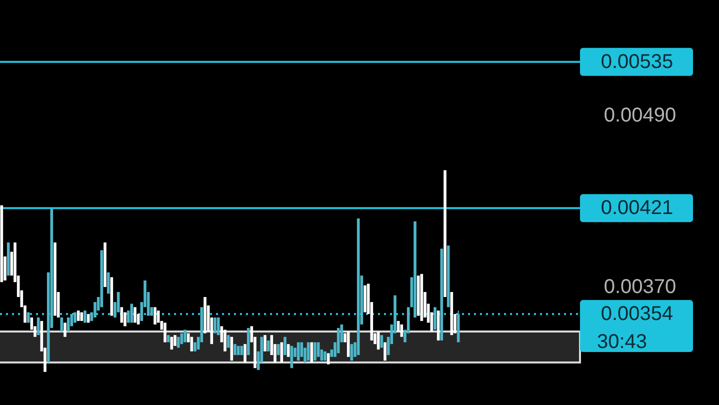  What do you see at coordinates (640, 287) in the screenshot?
I see `y-tick-label: 0.00370` at bounding box center [640, 287].